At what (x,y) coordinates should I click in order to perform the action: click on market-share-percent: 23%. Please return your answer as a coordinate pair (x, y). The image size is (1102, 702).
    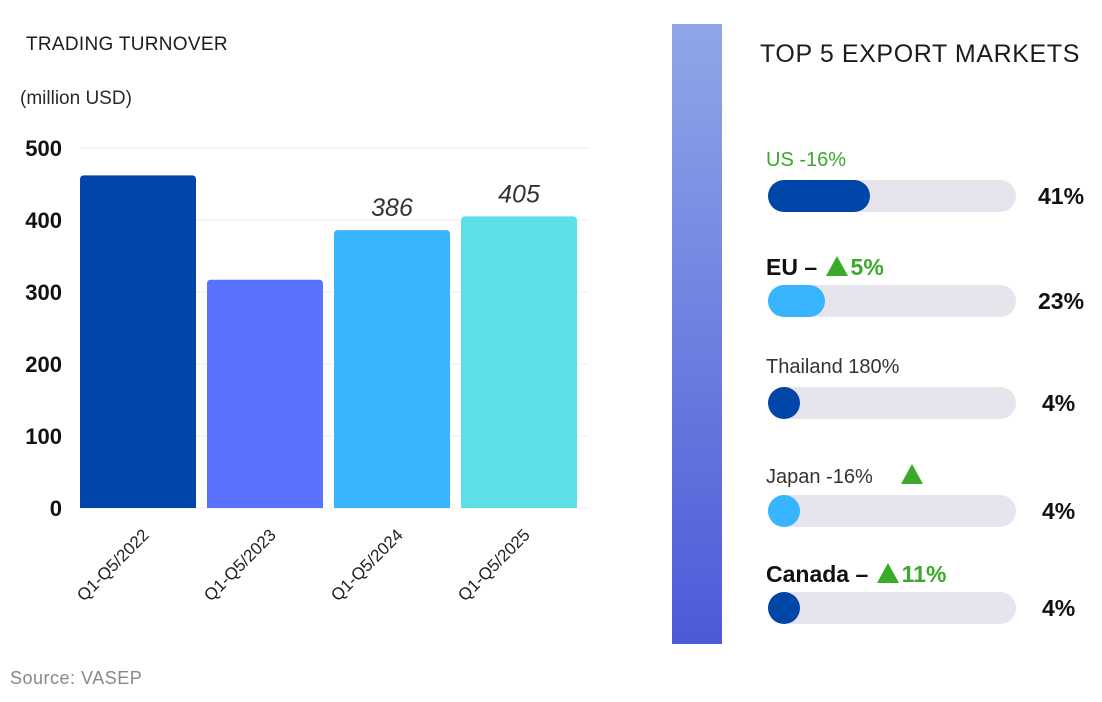
    Looking at the image, I should click on (1061, 301).